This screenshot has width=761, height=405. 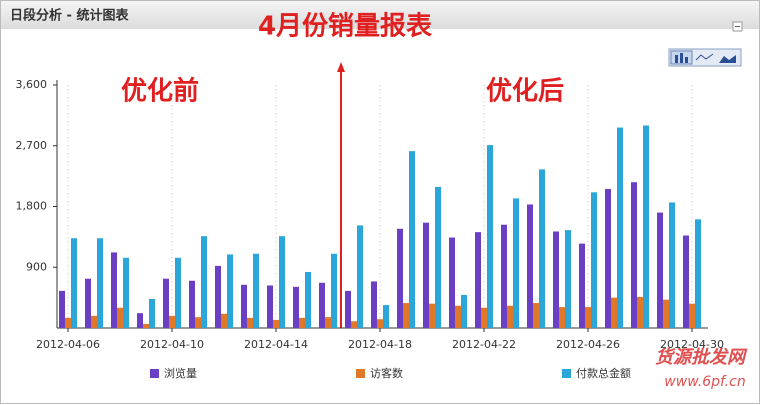 What do you see at coordinates (345, 26) in the screenshot?
I see `overlay-title: 4月份销量报表` at bounding box center [345, 26].